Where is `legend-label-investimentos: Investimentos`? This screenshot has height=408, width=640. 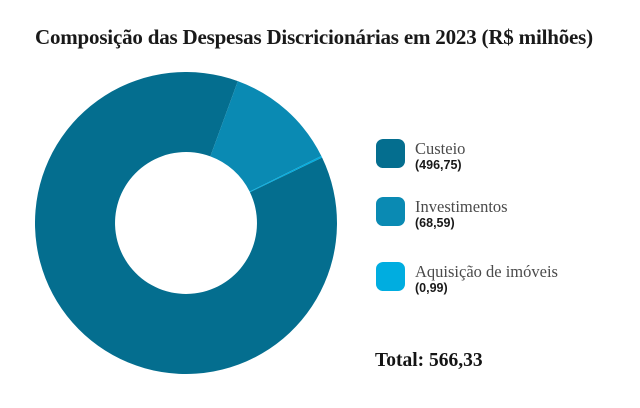 legend-label-investimentos: Investimentos is located at coordinates (461, 206).